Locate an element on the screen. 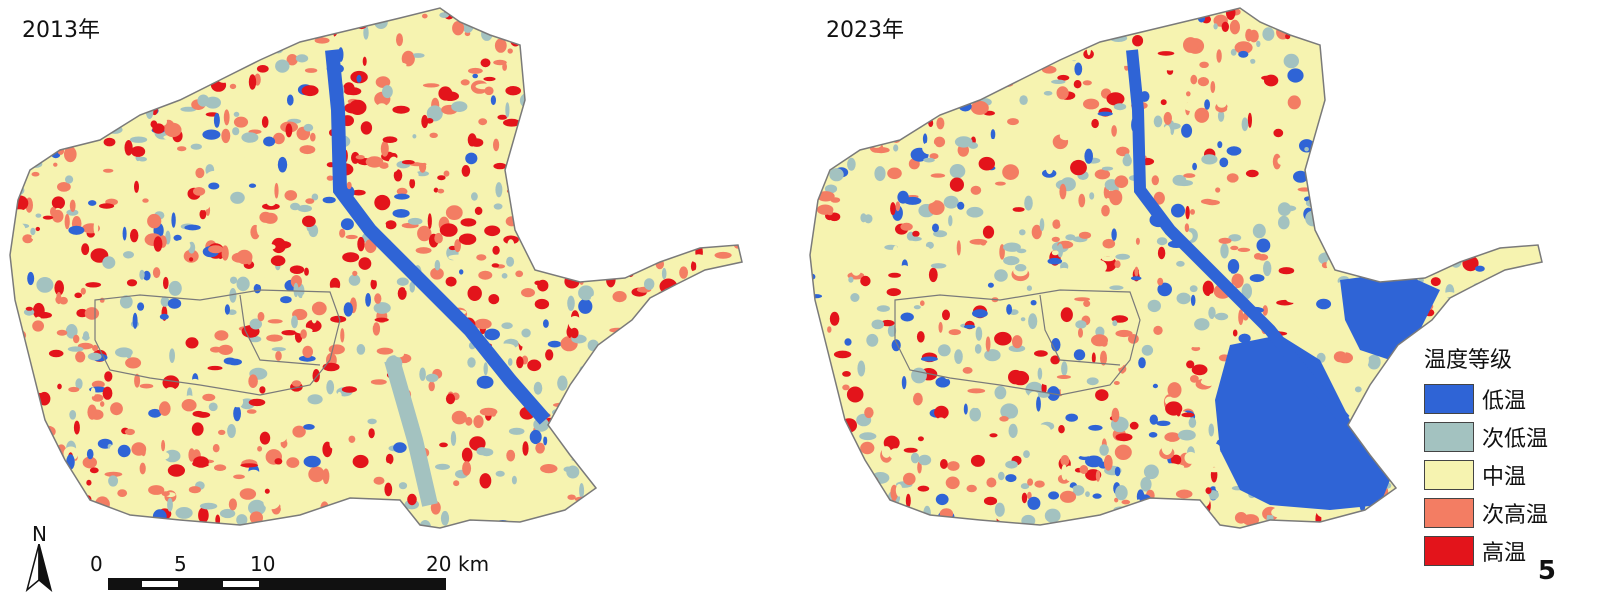 The width and height of the screenshot is (1600, 606). legend-item: 次高温 is located at coordinates (1512, 513).